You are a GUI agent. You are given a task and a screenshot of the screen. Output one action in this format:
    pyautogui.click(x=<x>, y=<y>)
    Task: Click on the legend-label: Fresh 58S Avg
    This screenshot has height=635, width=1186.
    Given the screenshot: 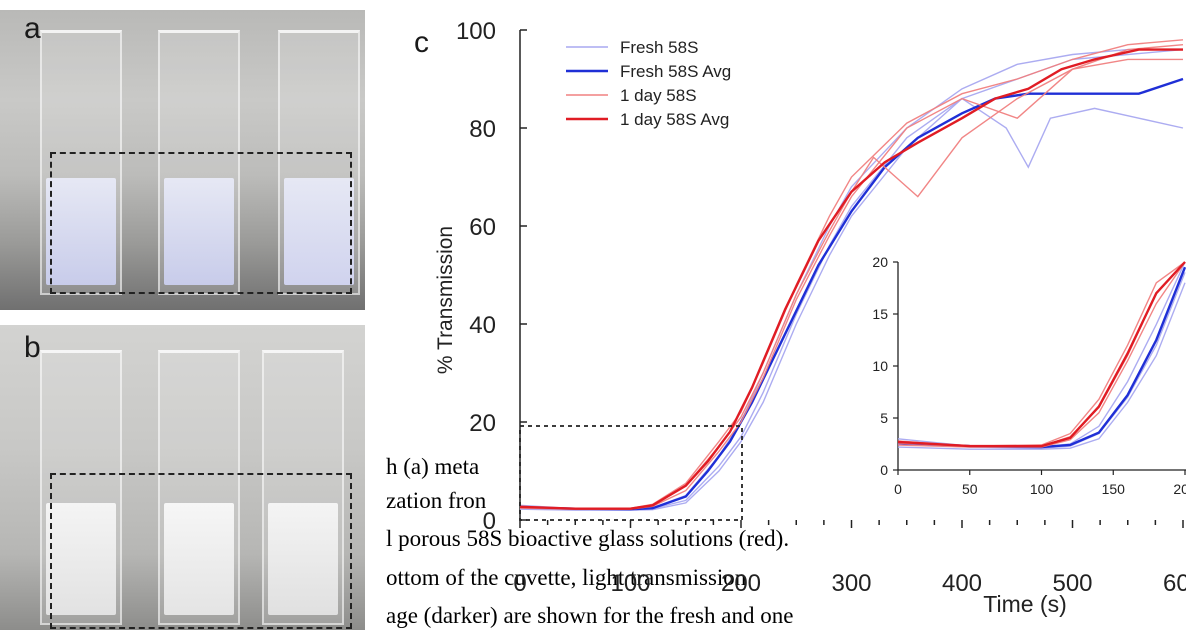 What is the action you would take?
    pyautogui.click(x=675, y=71)
    